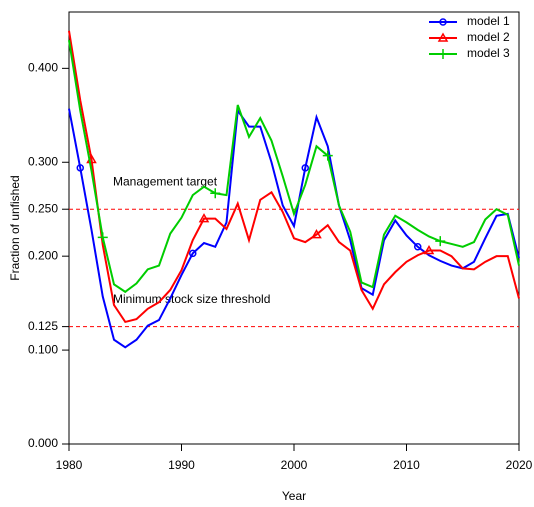 This screenshot has width=534, height=507. What do you see at coordinates (294, 465) in the screenshot?
I see `x-tick-label: 2000` at bounding box center [294, 465].